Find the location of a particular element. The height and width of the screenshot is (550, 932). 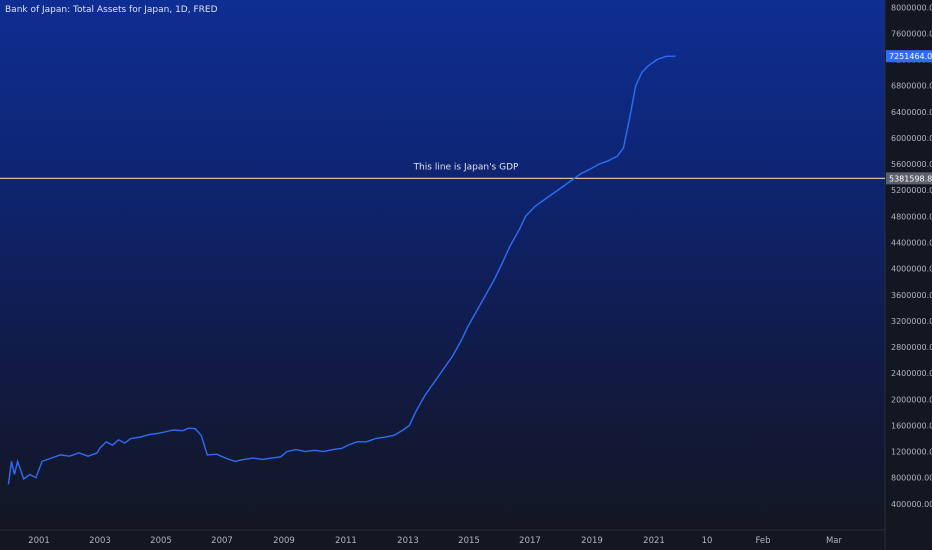

x-tick-label: 2001 is located at coordinates (39, 541).